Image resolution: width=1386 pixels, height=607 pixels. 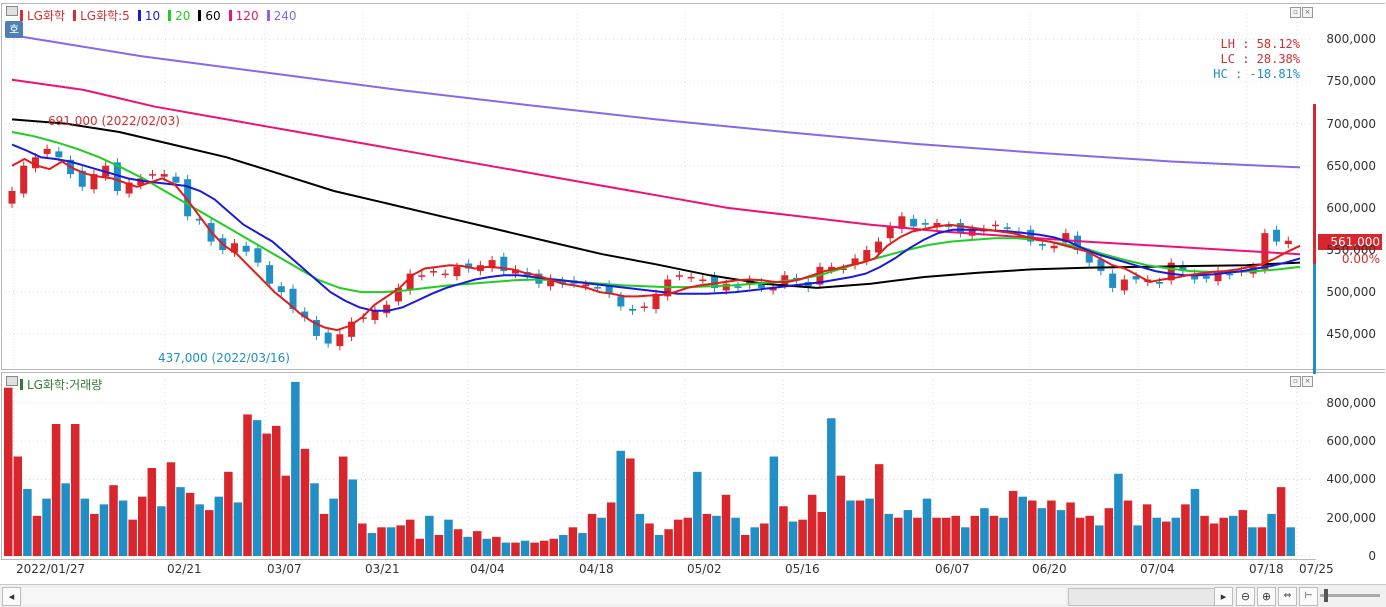 I want to click on panel-menu-icon, so click(x=12, y=11).